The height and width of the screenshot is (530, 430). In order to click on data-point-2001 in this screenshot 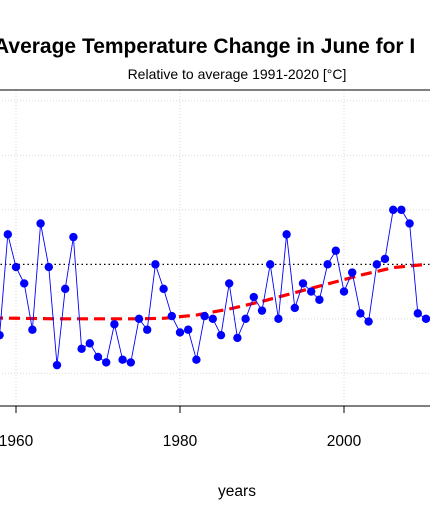, I will do `click(352, 272)`.